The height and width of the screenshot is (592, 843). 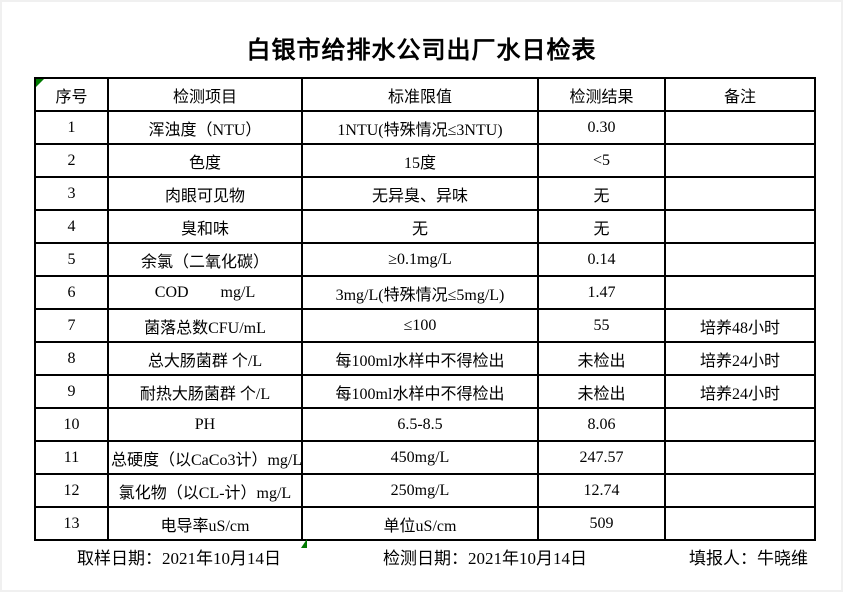 What do you see at coordinates (740, 94) in the screenshot?
I see `header-cell-note: 备注` at bounding box center [740, 94].